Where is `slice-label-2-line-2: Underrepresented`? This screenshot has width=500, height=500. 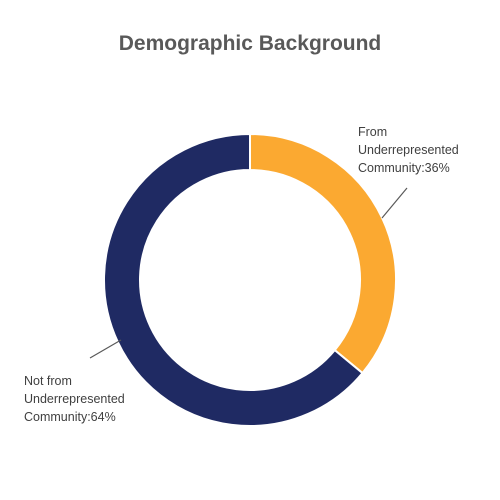 slice-label-2-line-2: Underrepresented is located at coordinates (74, 399).